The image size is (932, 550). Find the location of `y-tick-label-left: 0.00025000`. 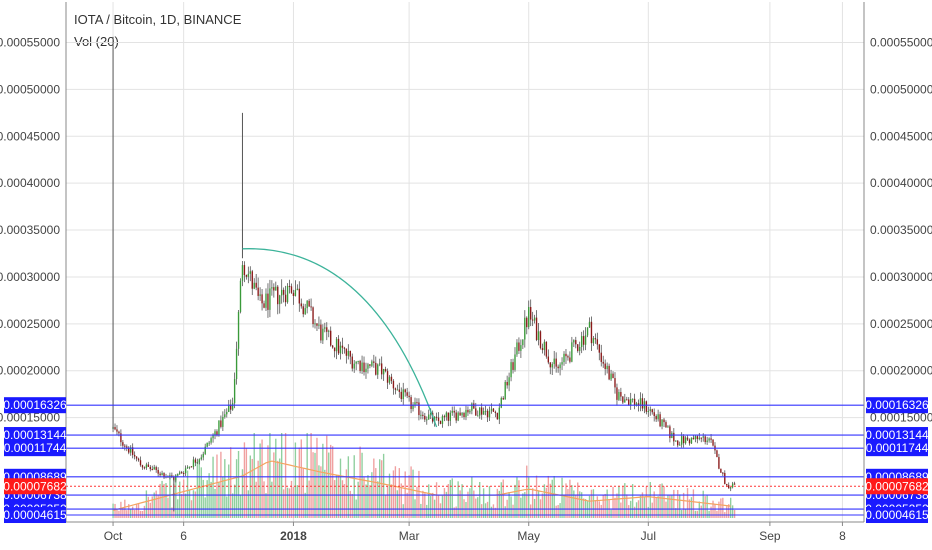

y-tick-label-left: 0.00025000 is located at coordinates (30, 324).